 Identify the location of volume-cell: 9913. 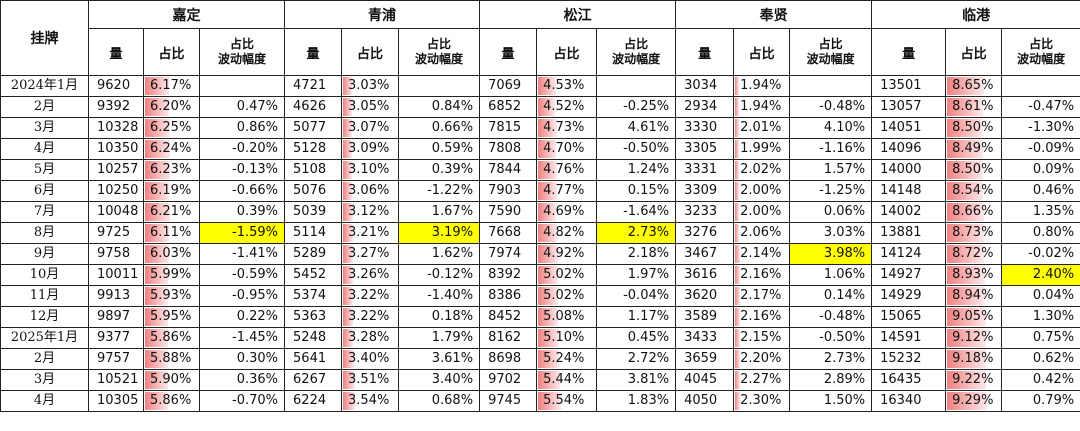
(116, 296).